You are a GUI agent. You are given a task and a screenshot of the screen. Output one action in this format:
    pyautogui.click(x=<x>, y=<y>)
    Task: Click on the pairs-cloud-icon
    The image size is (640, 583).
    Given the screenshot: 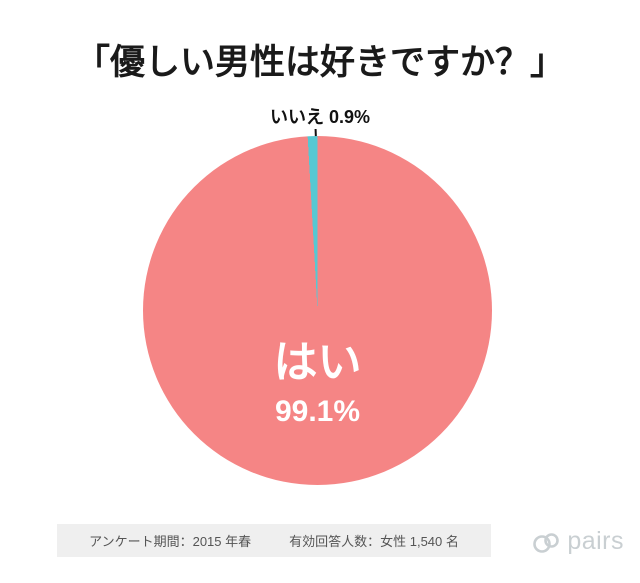 What is the action you would take?
    pyautogui.click(x=546, y=542)
    